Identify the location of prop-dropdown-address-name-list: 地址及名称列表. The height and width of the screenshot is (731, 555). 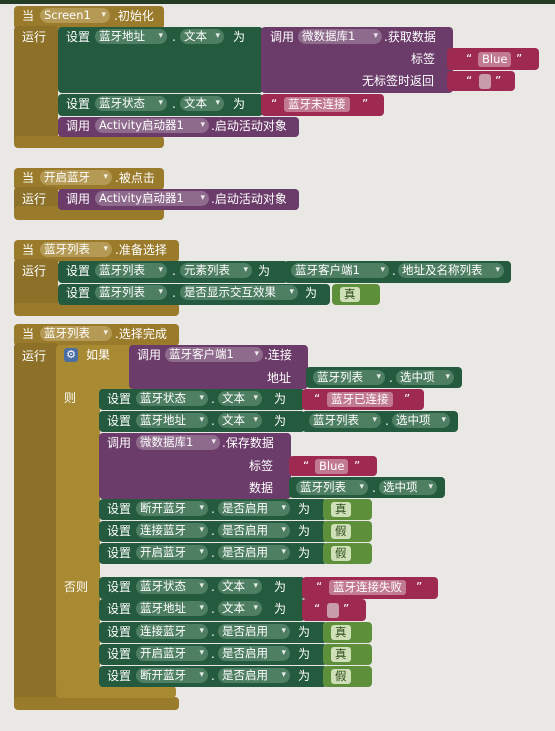
(451, 270).